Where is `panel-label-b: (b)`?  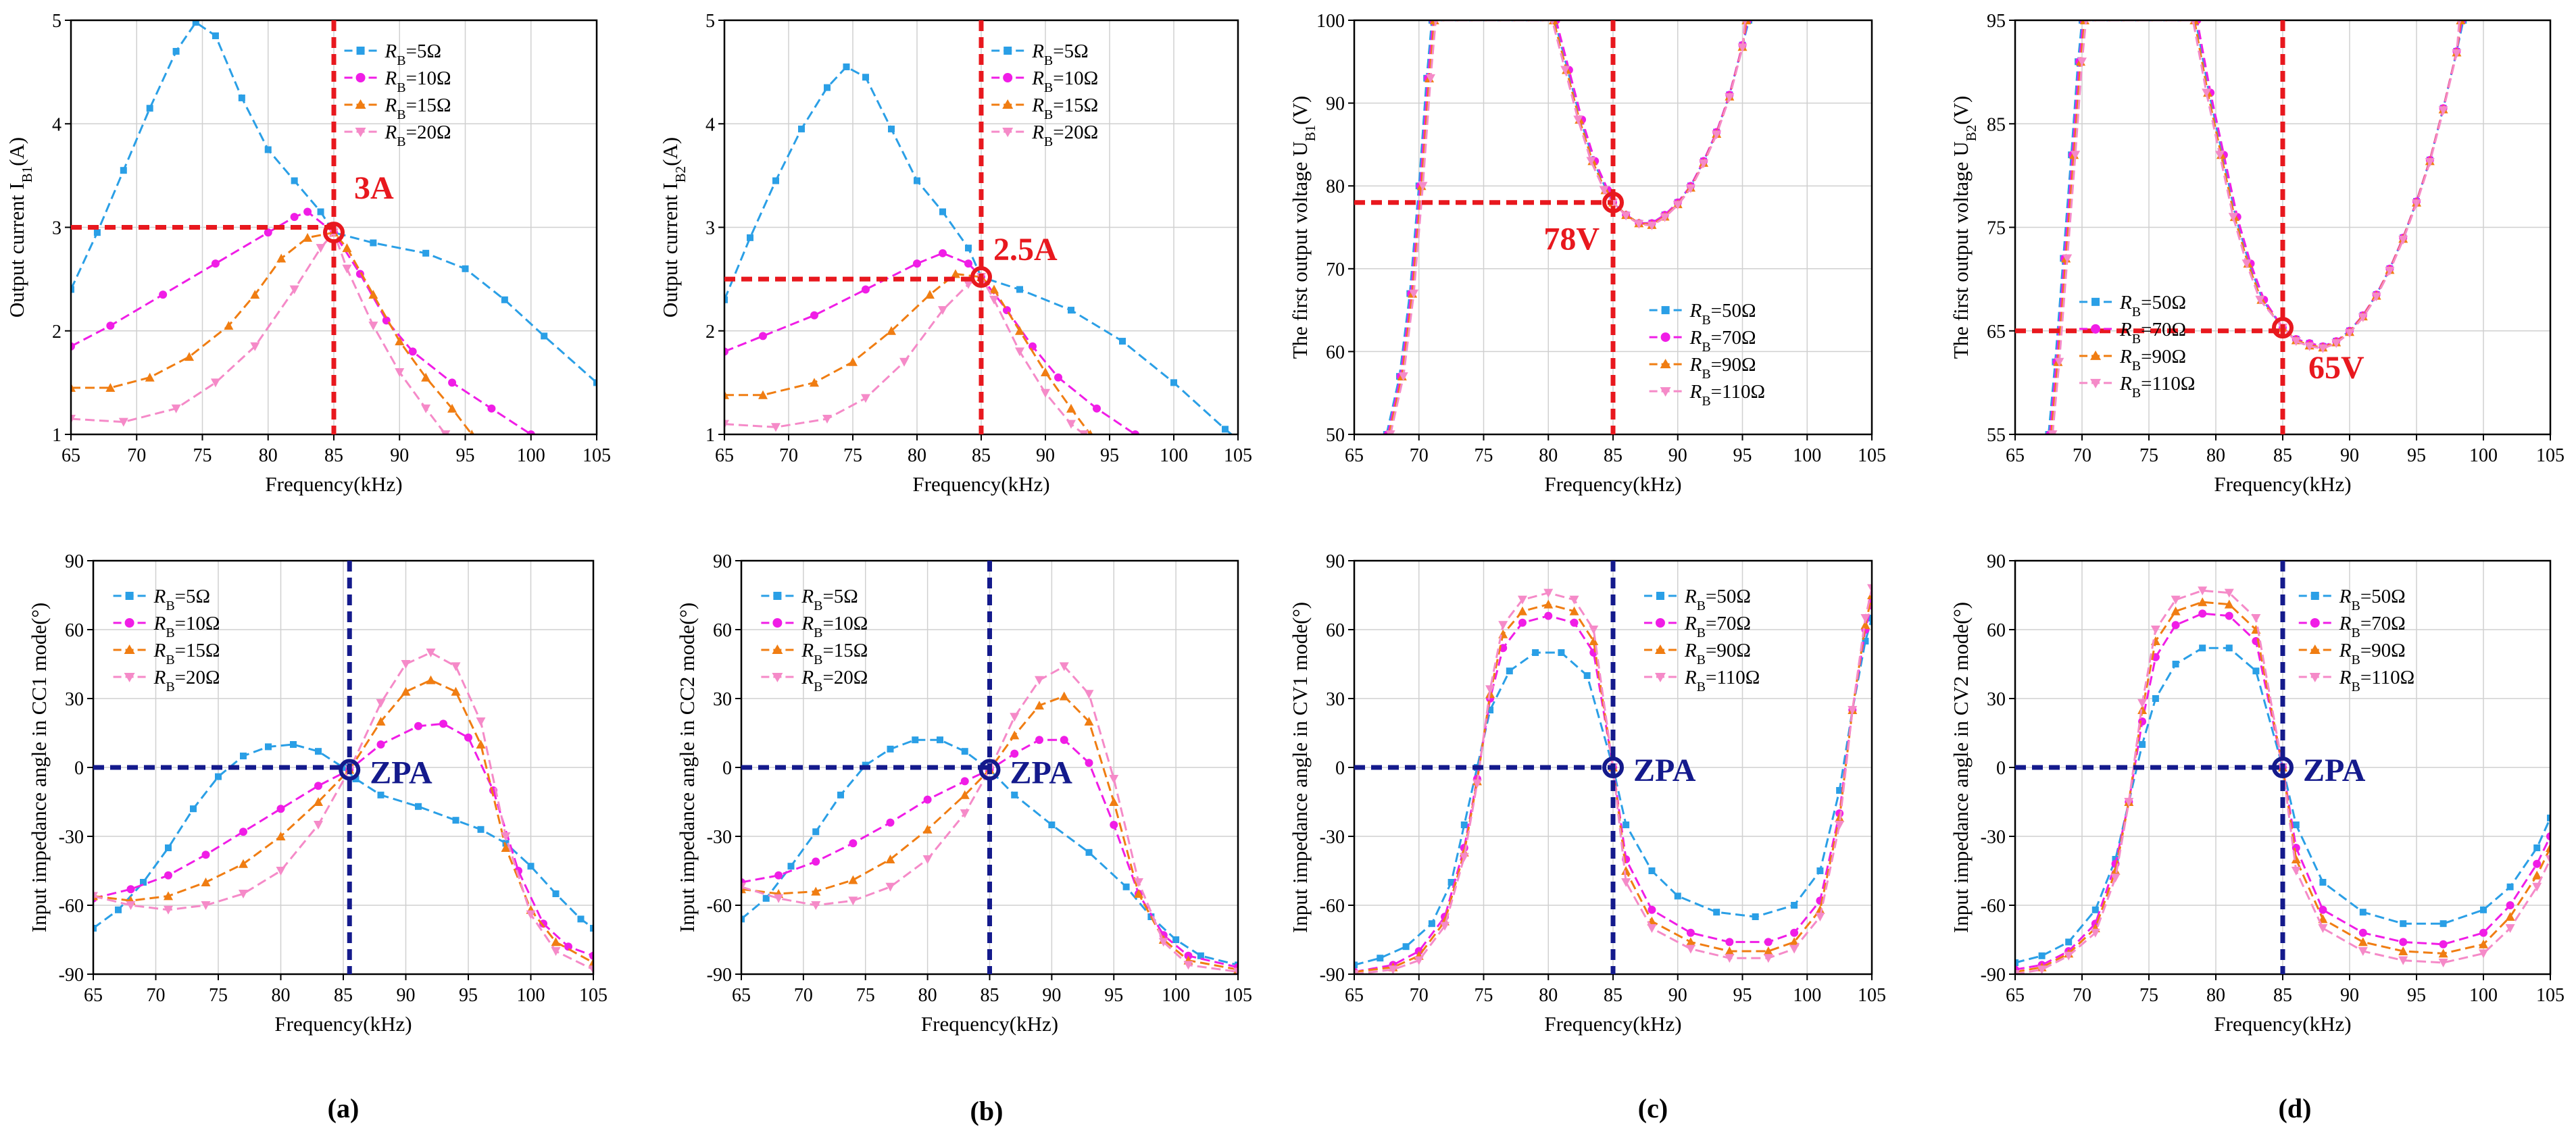 panel-label-b: (b) is located at coordinates (987, 1111).